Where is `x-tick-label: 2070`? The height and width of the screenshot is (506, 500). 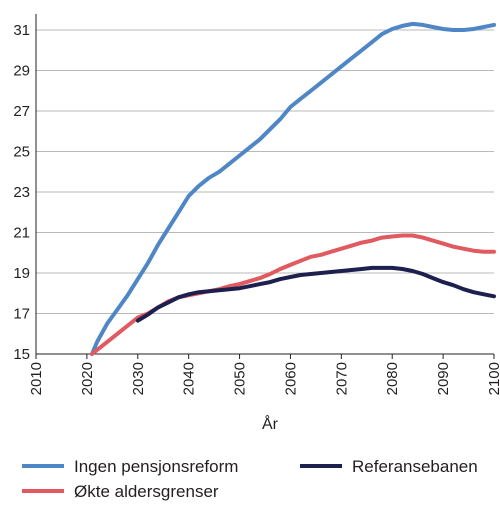
x-tick-label: 2070 is located at coordinates (341, 378).